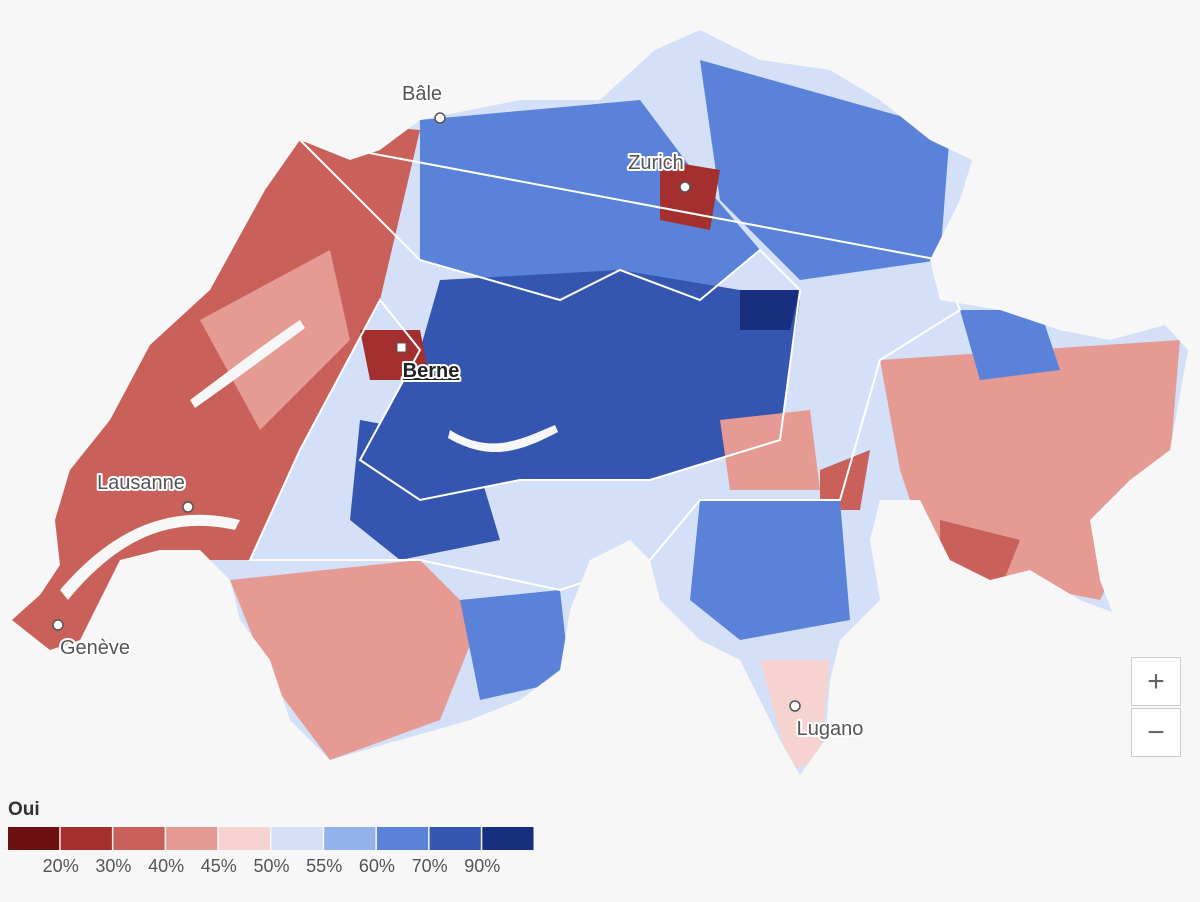 The image size is (1200, 902). Describe the element at coordinates (166, 866) in the screenshot. I see `legend-label: 40%` at that location.